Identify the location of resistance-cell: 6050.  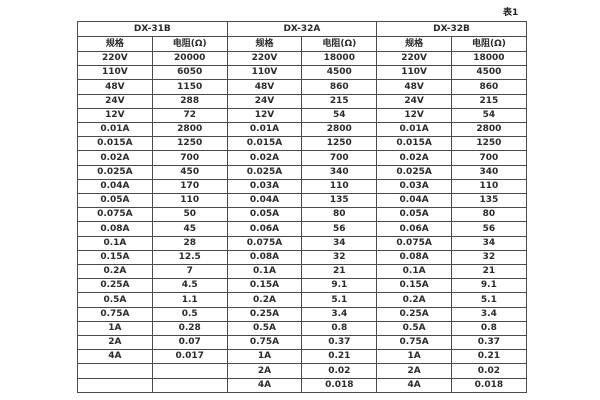
(189, 73).